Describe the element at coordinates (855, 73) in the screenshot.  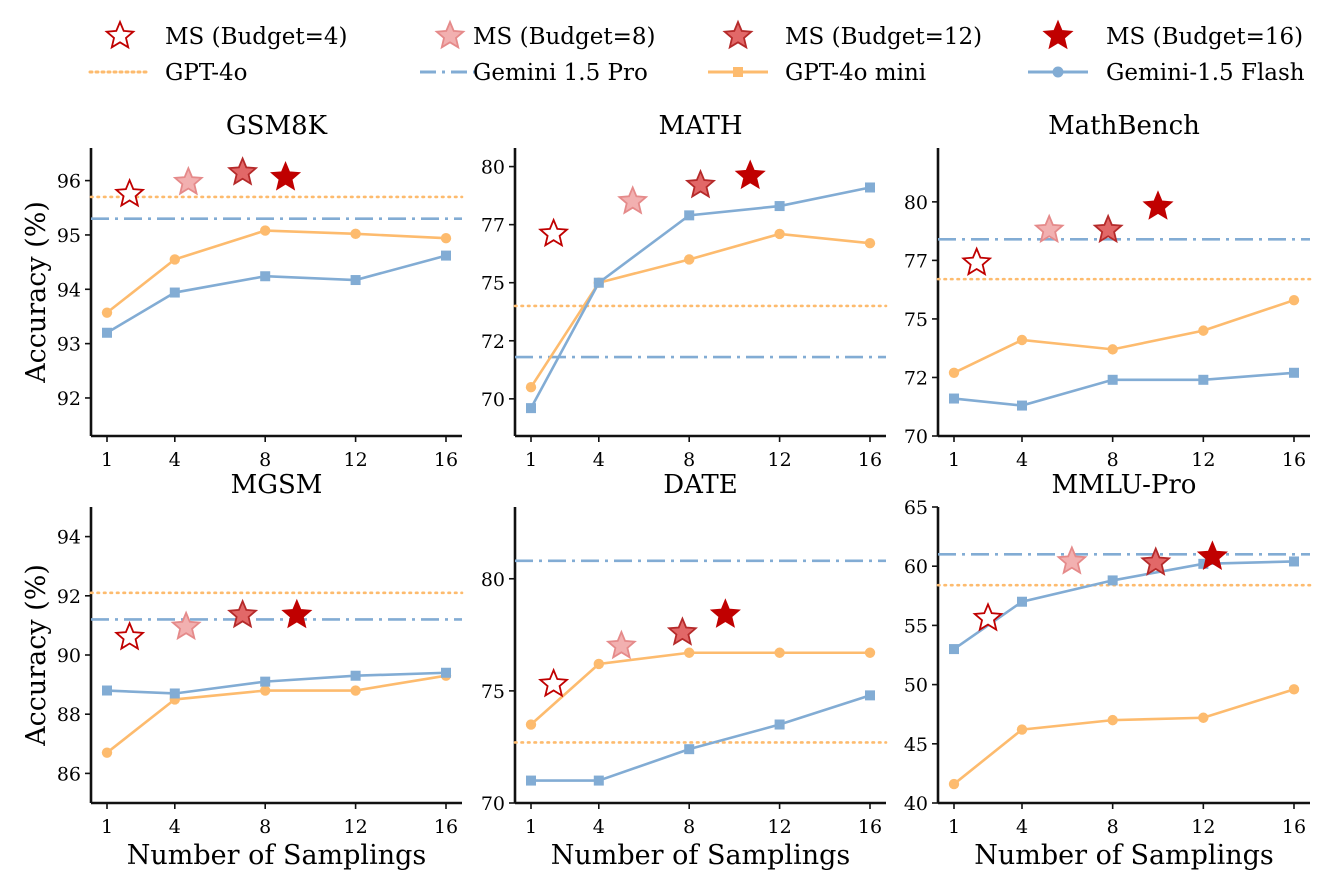
I see `legend-label: GPT-4o mini` at that location.